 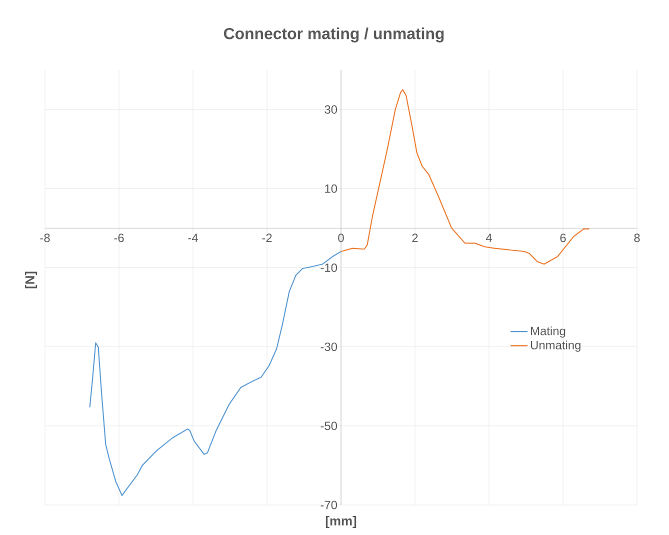 What do you see at coordinates (119, 238) in the screenshot?
I see `x-tick-label: -6` at bounding box center [119, 238].